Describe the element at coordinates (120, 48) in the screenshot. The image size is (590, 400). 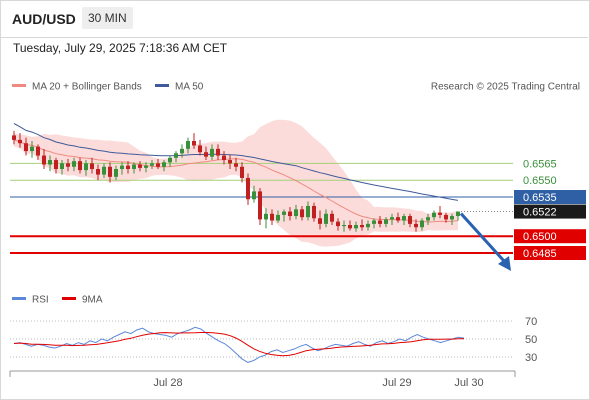
I see `timestamp: Tuesday, July 29, 2025 7:18:36 AM CET` at that location.